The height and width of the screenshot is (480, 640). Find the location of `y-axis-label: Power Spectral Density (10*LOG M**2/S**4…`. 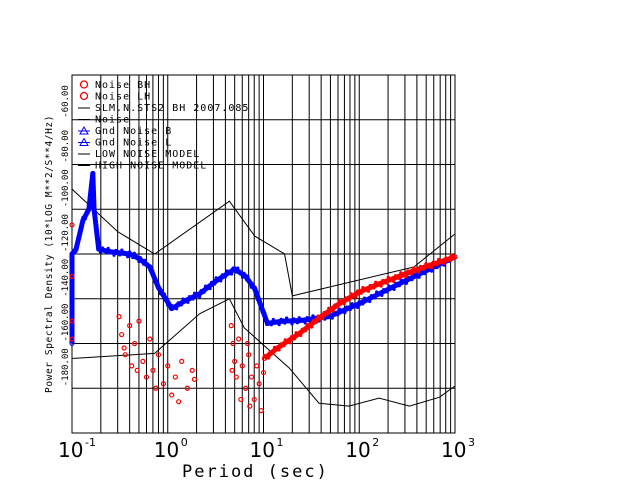

y-axis-label: Power Spectral Density (10*LOG M**2/S**4… is located at coordinates (49, 254).